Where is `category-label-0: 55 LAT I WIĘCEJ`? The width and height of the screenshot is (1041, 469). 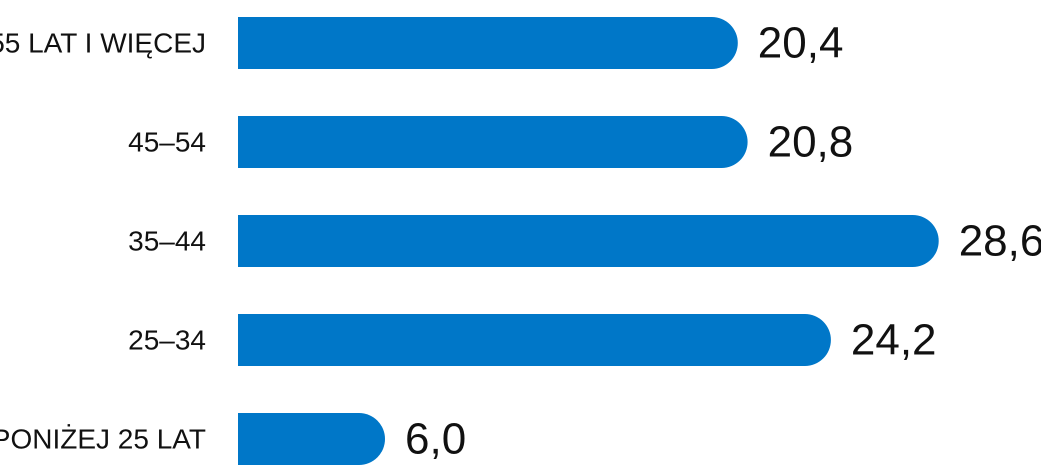
category-label-0: 55 LAT I WIĘCEJ is located at coordinates (103, 43).